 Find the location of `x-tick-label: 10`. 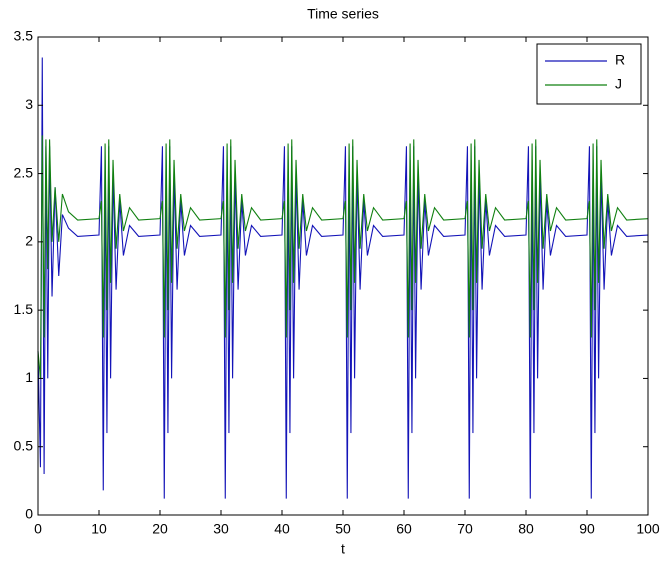

x-tick-label: 10 is located at coordinates (99, 529).